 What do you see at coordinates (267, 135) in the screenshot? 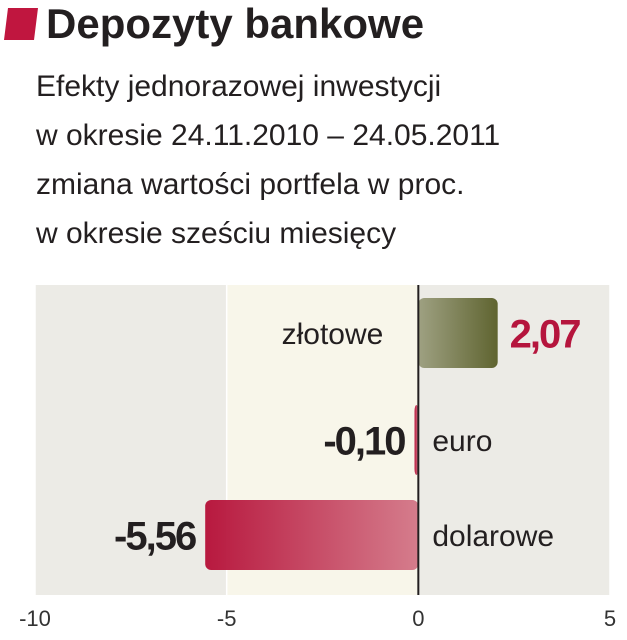
I see `subtitle-line: w okresie 24.11.2010 – 24.05.2011` at bounding box center [267, 135].